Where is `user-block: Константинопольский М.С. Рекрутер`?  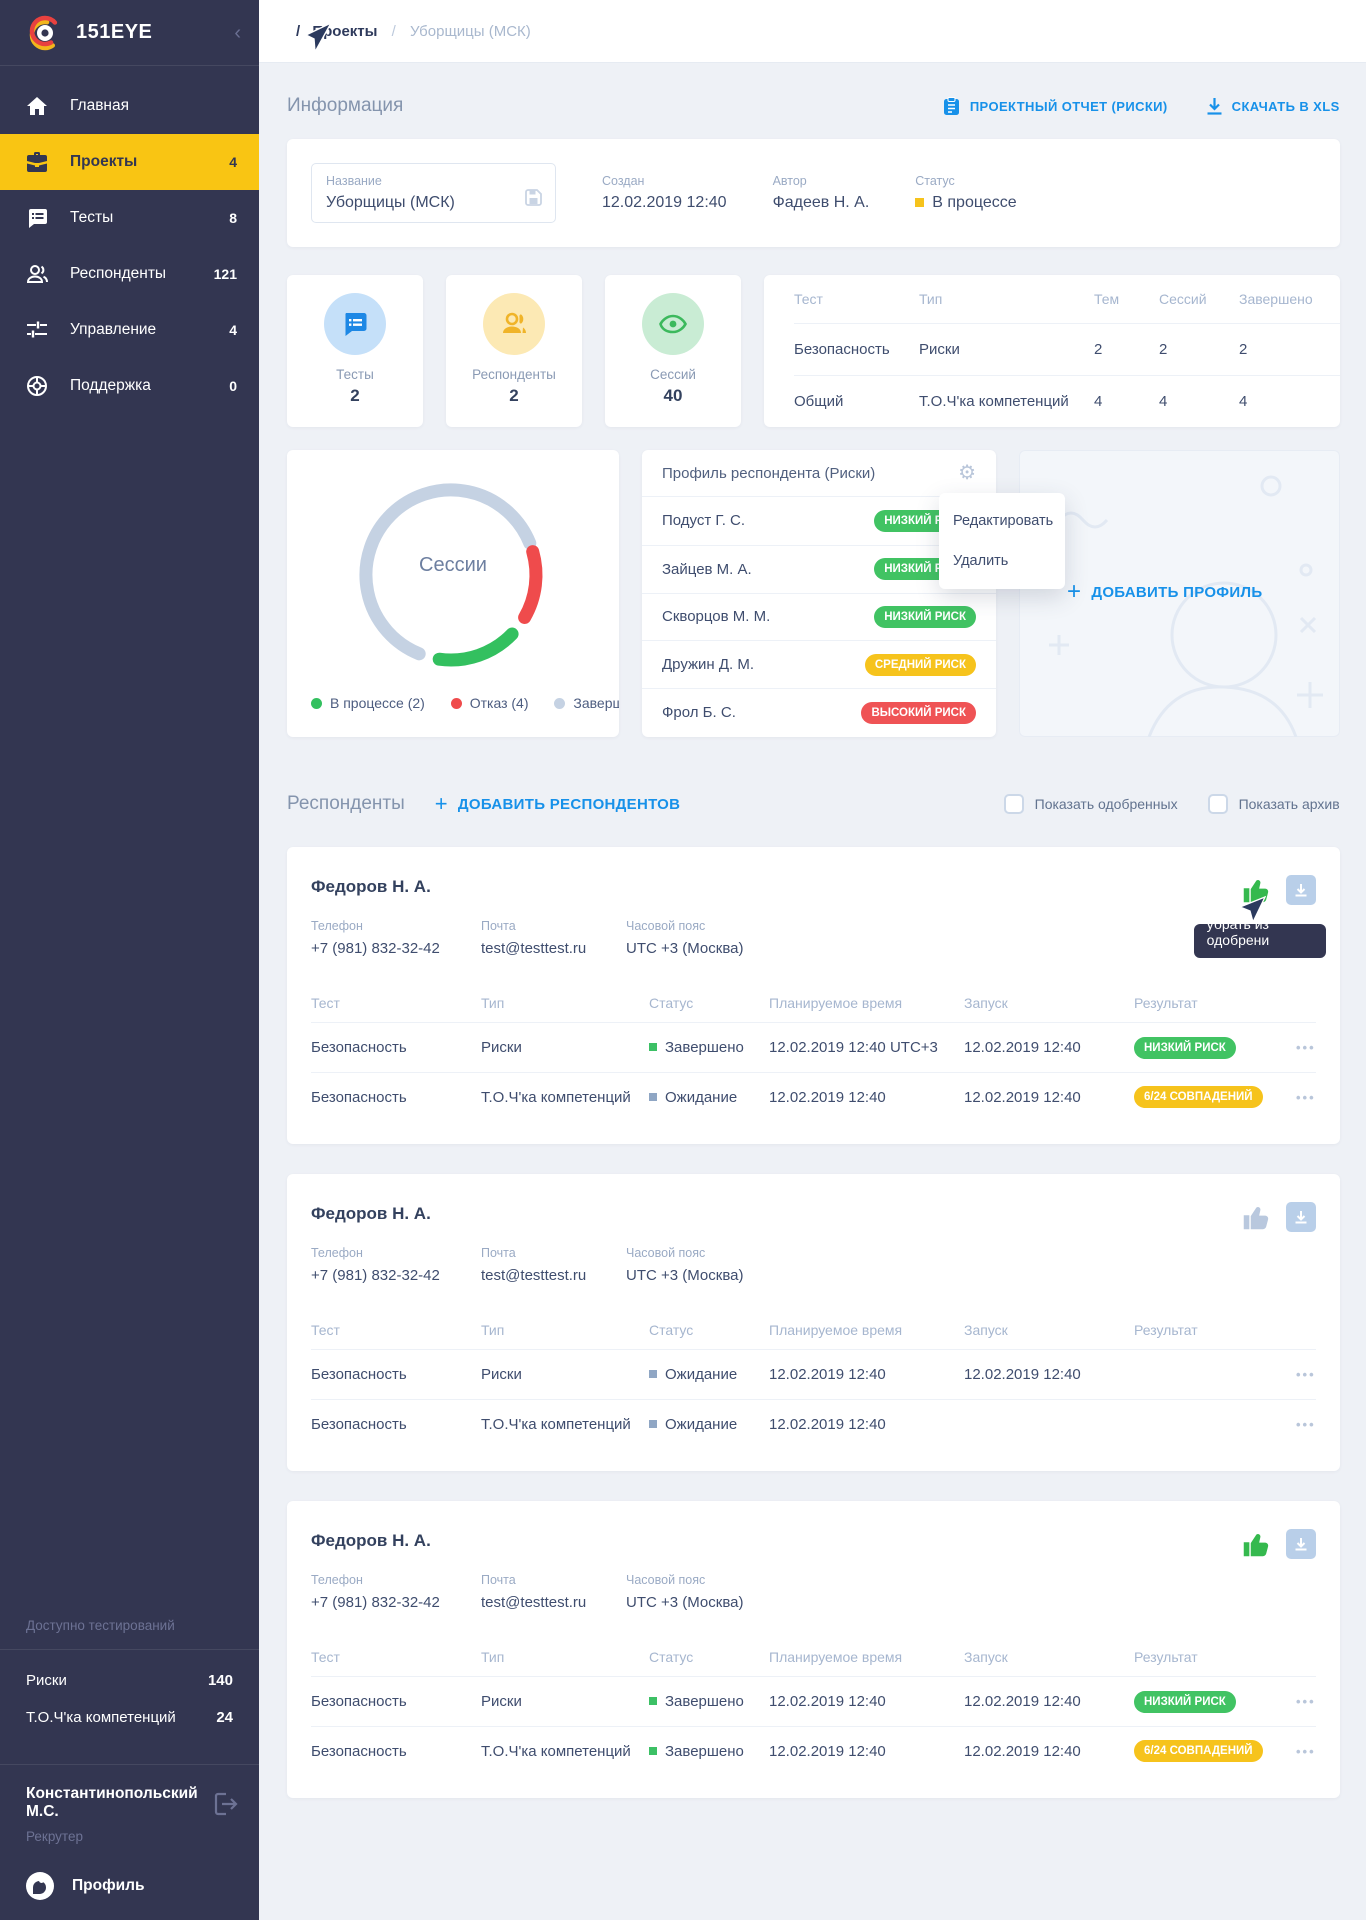
user-block: Константинопольский М.С. Рекрутер is located at coordinates (129, 1811).